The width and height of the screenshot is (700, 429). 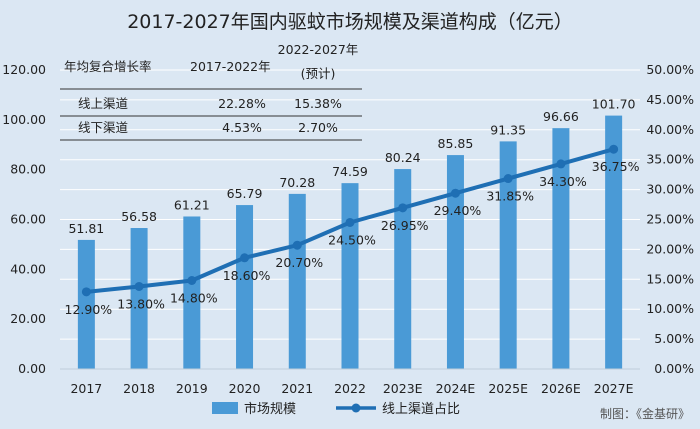 What do you see at coordinates (245, 193) in the screenshot?
I see `bar-value-label: 65.79` at bounding box center [245, 193].